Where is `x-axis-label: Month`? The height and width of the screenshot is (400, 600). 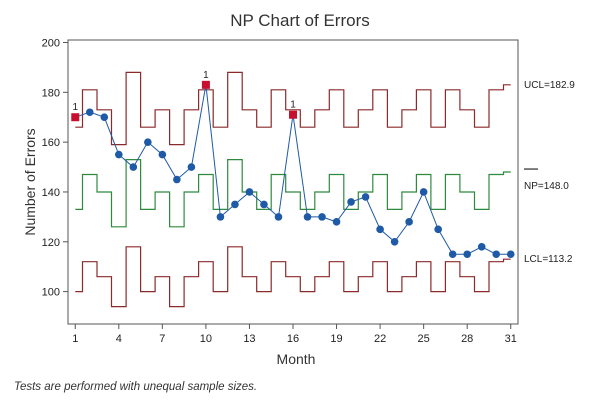 x-axis-label: Month is located at coordinates (296, 359).